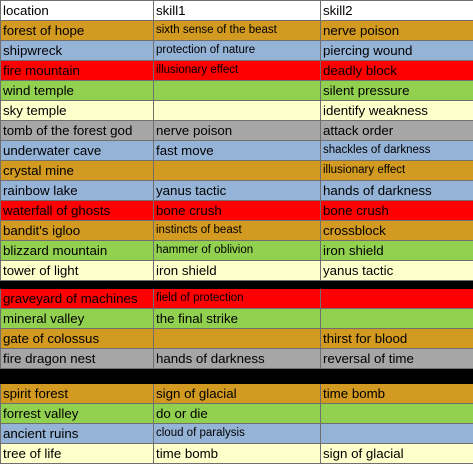 This screenshot has height=470, width=473. I want to click on cell-skill1: do or die, so click(237, 413).